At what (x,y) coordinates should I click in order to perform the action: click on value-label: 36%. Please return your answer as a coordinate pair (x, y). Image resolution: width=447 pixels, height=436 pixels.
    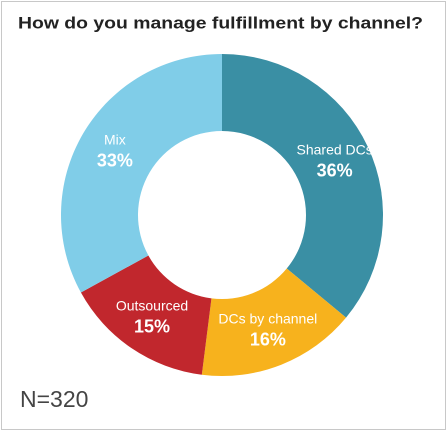
    Looking at the image, I should click on (335, 171).